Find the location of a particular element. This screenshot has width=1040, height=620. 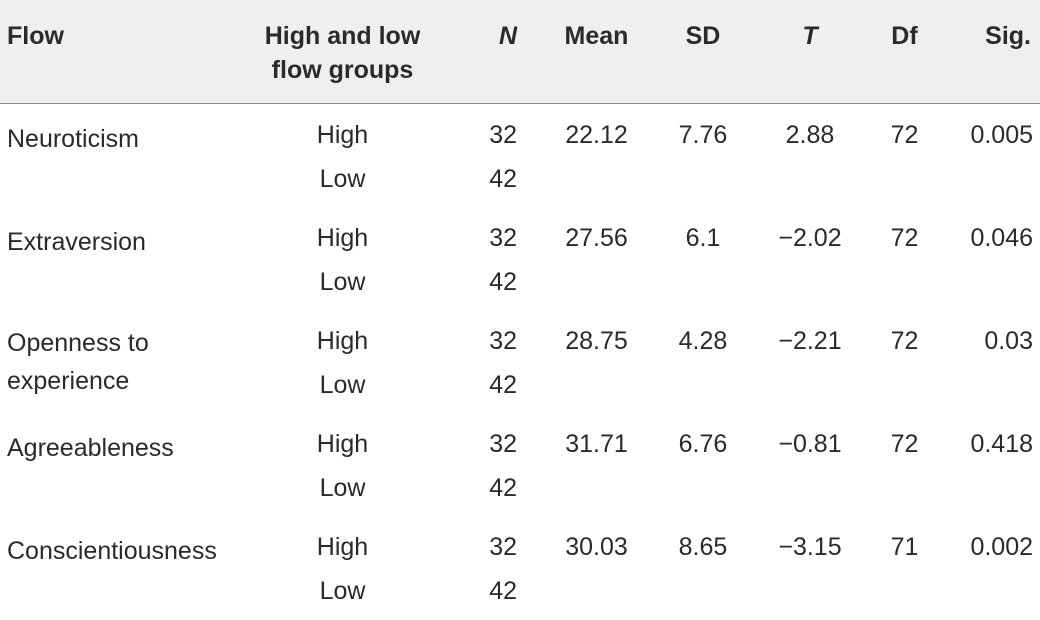

trait-cell: Agreeableness is located at coordinates (90, 447).